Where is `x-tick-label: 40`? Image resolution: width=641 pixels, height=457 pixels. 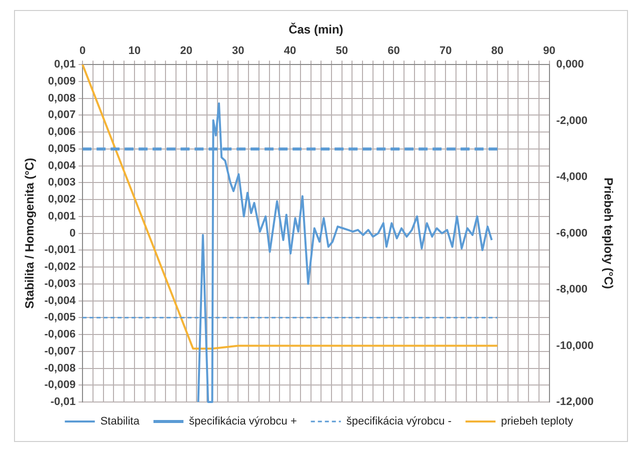 x-tick-label: 40 is located at coordinates (290, 51).